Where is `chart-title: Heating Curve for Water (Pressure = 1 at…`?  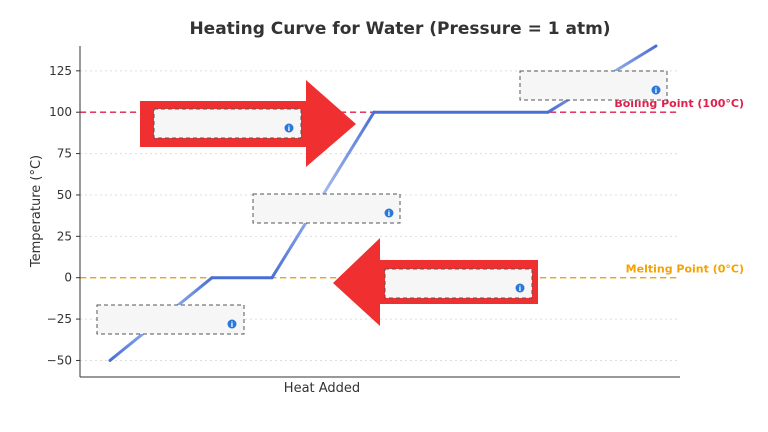
chart-title: Heating Curve for Water (Pressure = 1 at… is located at coordinates (399, 29).